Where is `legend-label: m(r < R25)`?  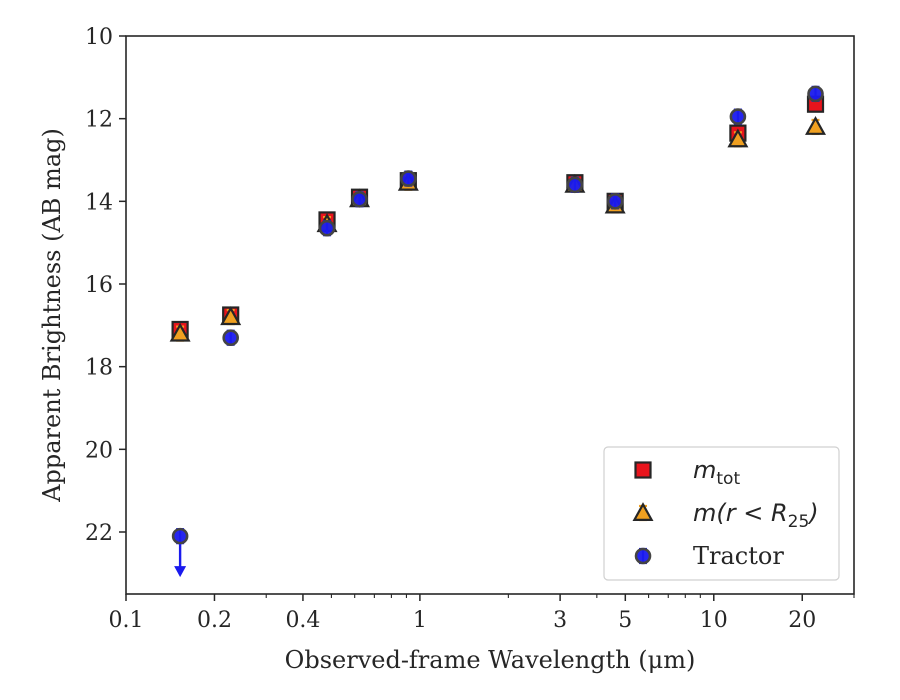 legend-label: m(r < R25) is located at coordinates (756, 515).